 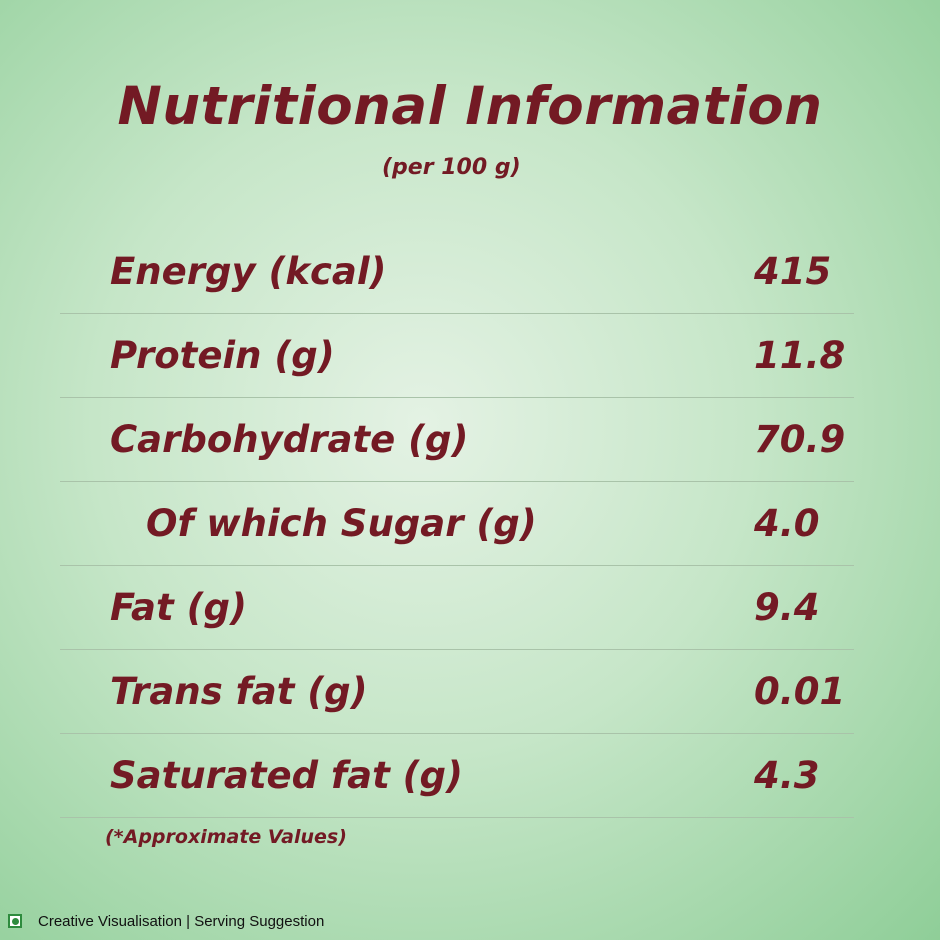 What do you see at coordinates (787, 775) in the screenshot?
I see `nutrient-value: 4.3` at bounding box center [787, 775].